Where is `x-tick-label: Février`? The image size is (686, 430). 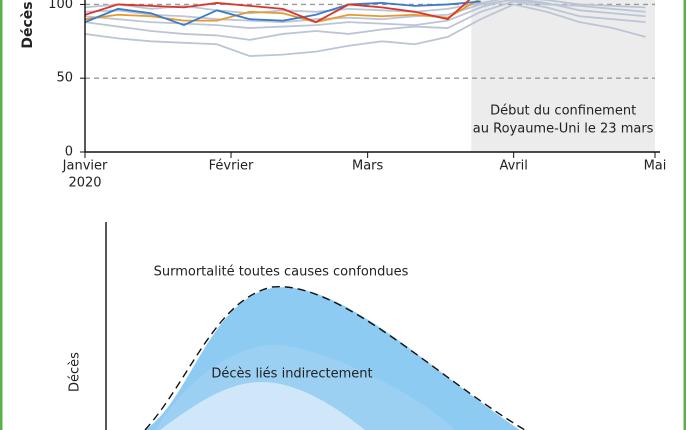 x-tick-label: Février is located at coordinates (231, 166).